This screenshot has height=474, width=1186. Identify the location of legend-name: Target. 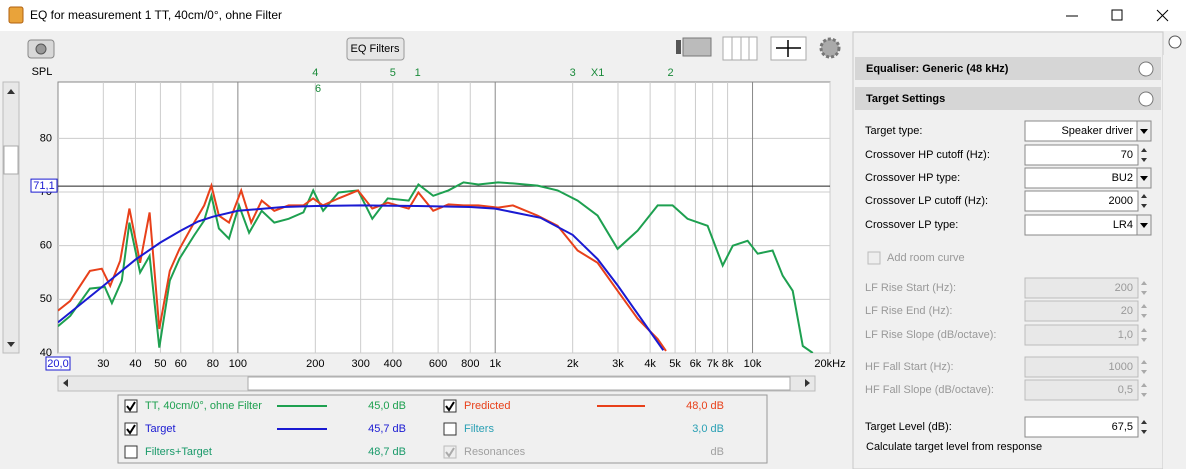
(160, 429).